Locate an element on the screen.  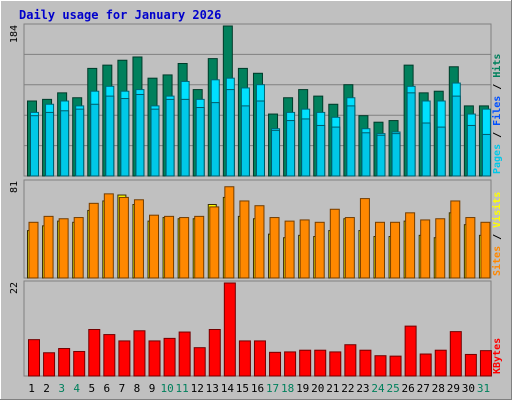
day-label-28: 28 is located at coordinates (438, 388).